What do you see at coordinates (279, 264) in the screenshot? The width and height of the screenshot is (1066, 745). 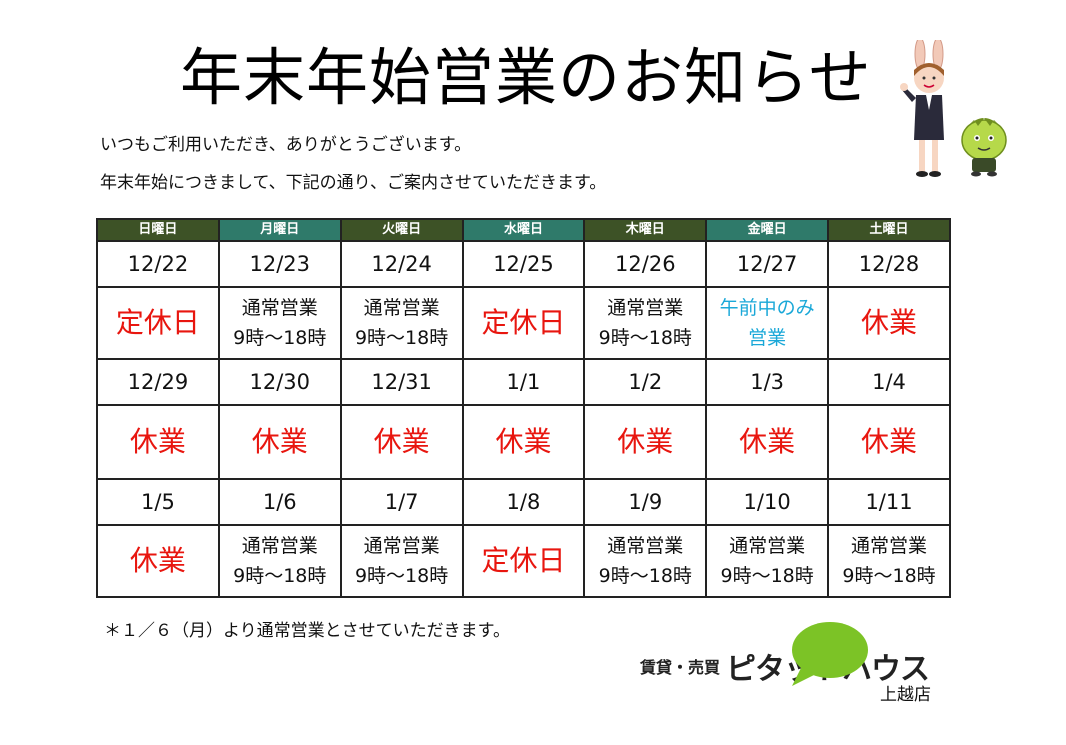 I see `date-cell: 12/23` at bounding box center [279, 264].